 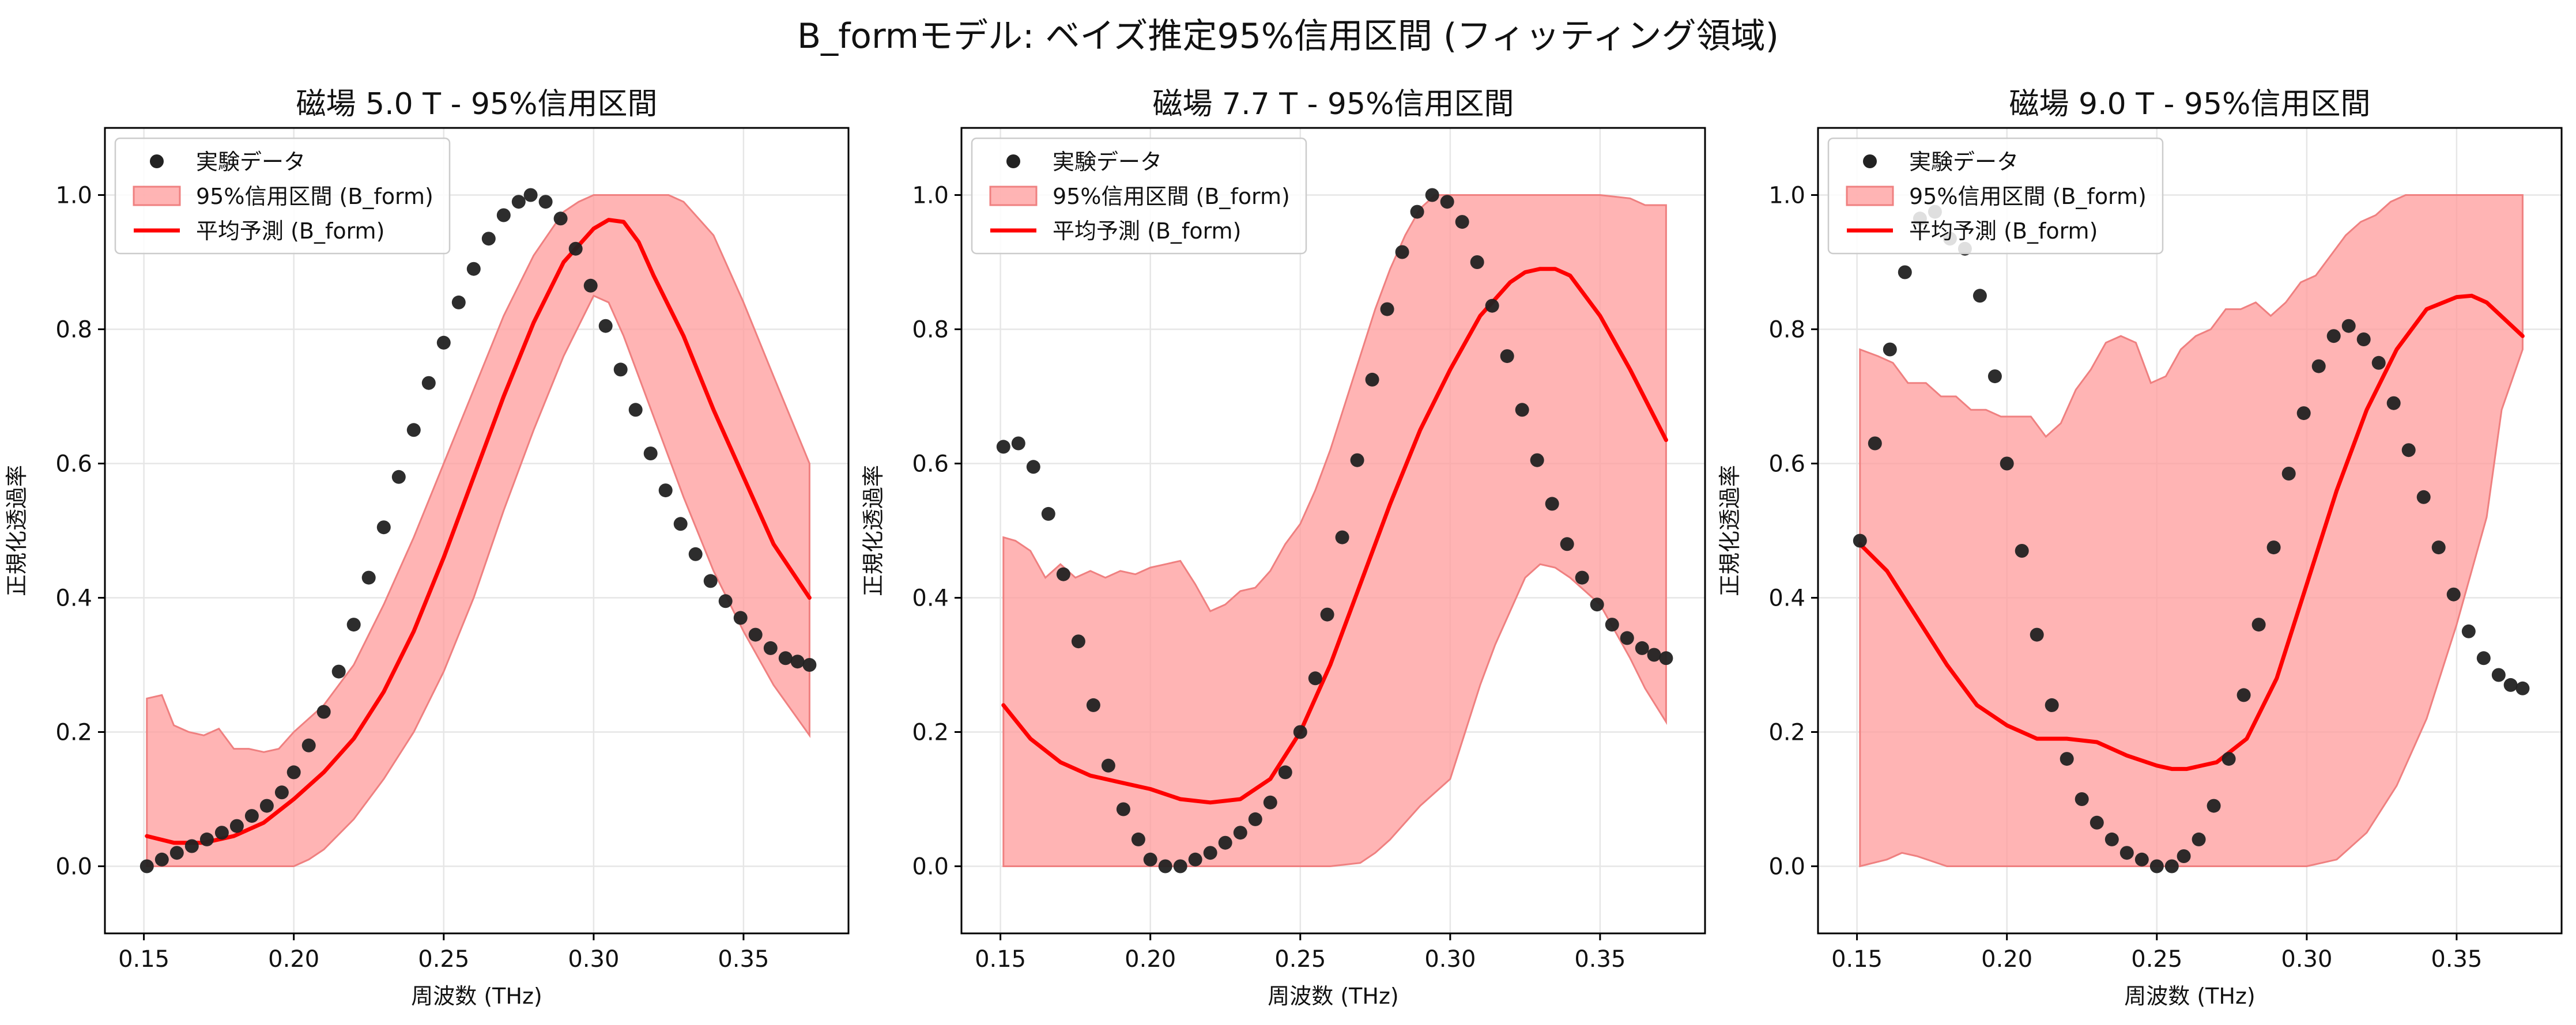 I want to click on y-axis-label: 正規化透過率, so click(x=1730, y=530).